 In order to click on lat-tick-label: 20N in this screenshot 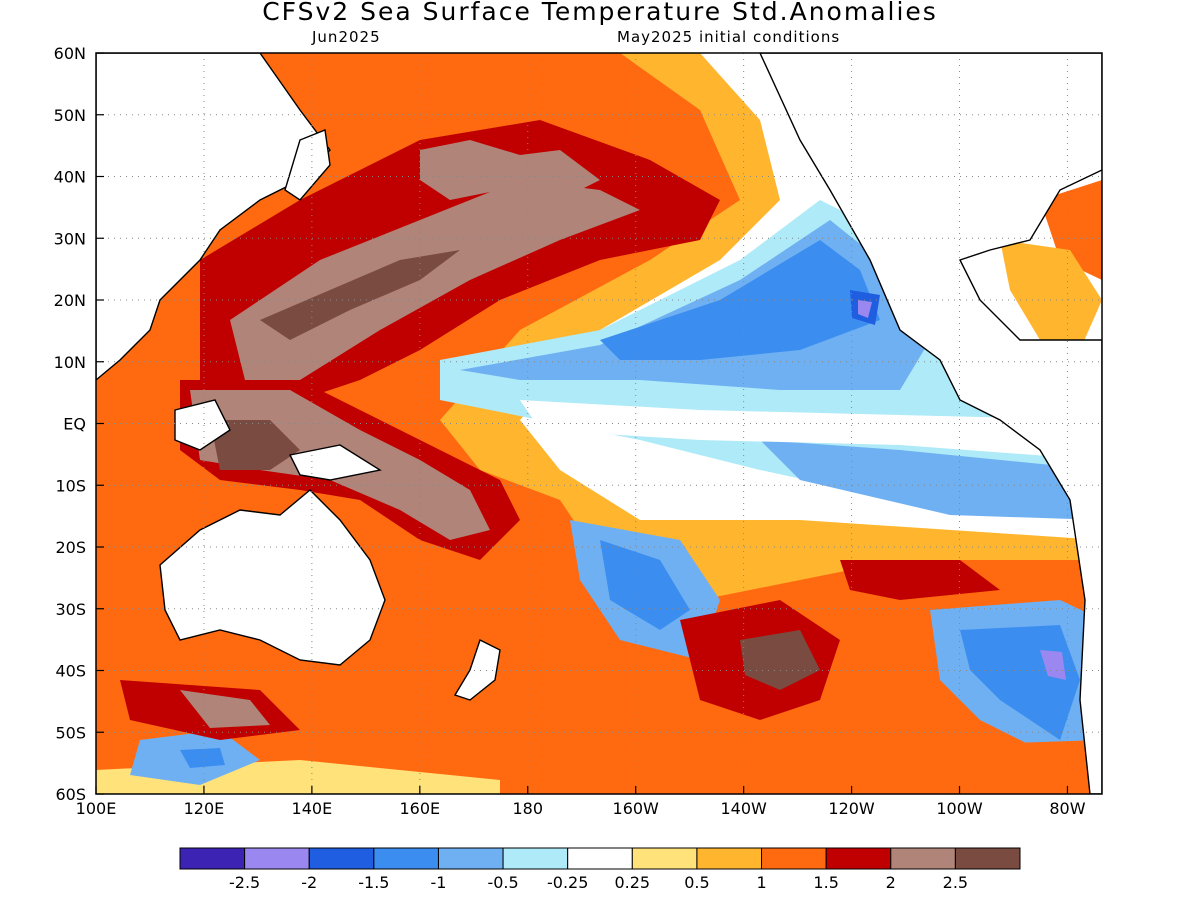, I will do `click(70, 300)`.